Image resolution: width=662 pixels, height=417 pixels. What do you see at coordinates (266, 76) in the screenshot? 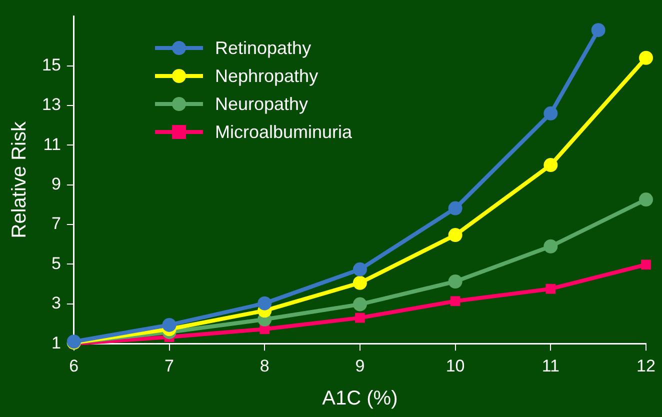
I see `legend-label: Nephropathy` at bounding box center [266, 76].